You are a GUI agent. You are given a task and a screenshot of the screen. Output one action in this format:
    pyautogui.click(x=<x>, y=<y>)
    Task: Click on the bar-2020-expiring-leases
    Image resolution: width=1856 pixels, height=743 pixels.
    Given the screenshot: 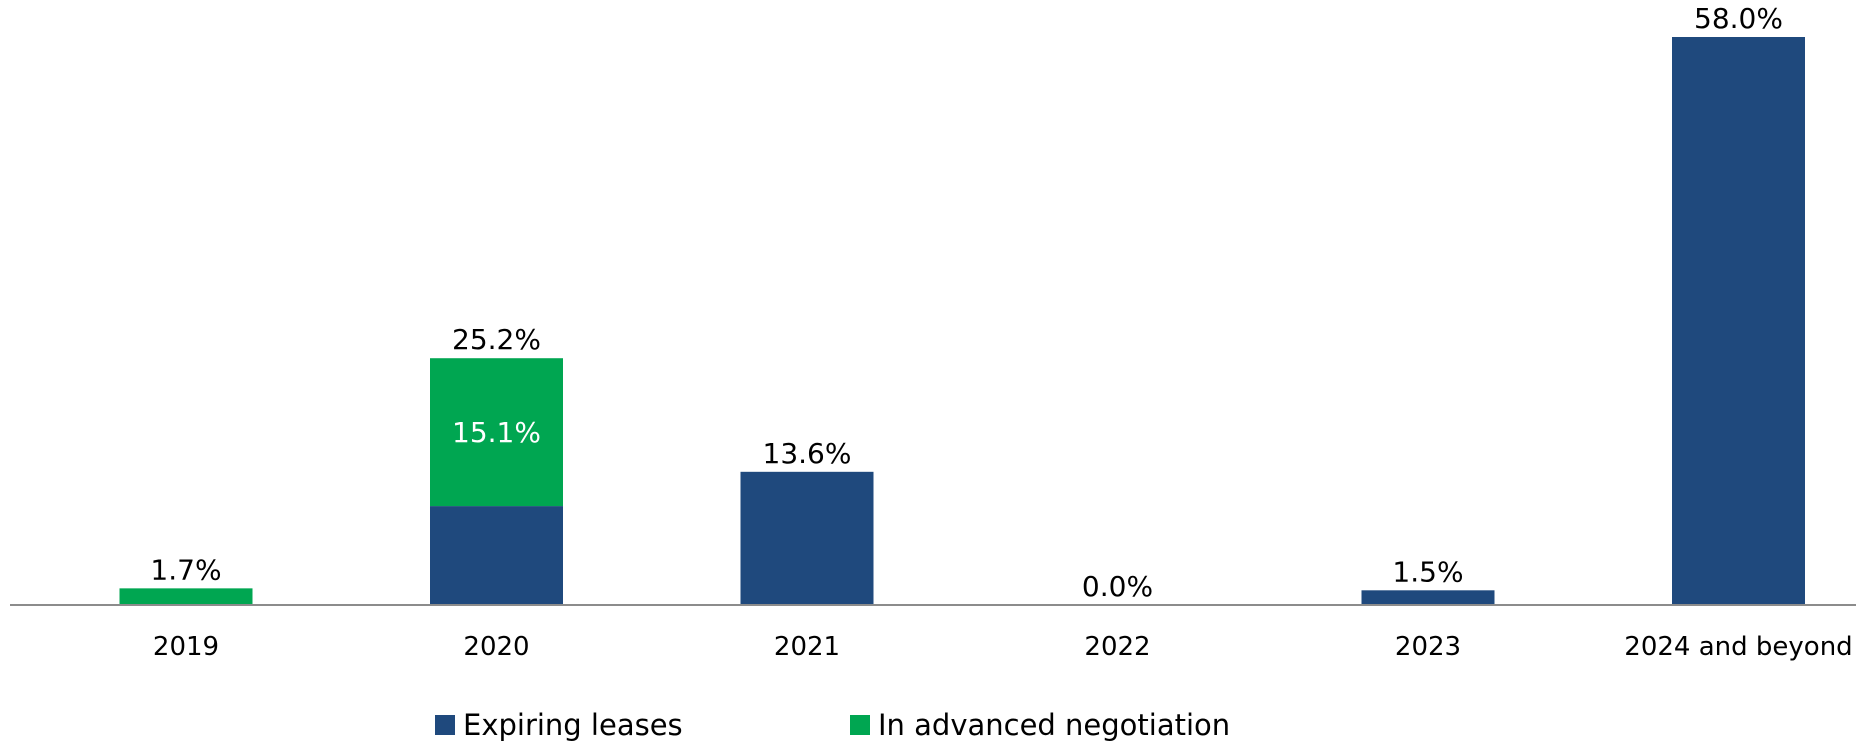 What is the action you would take?
    pyautogui.click(x=496, y=555)
    